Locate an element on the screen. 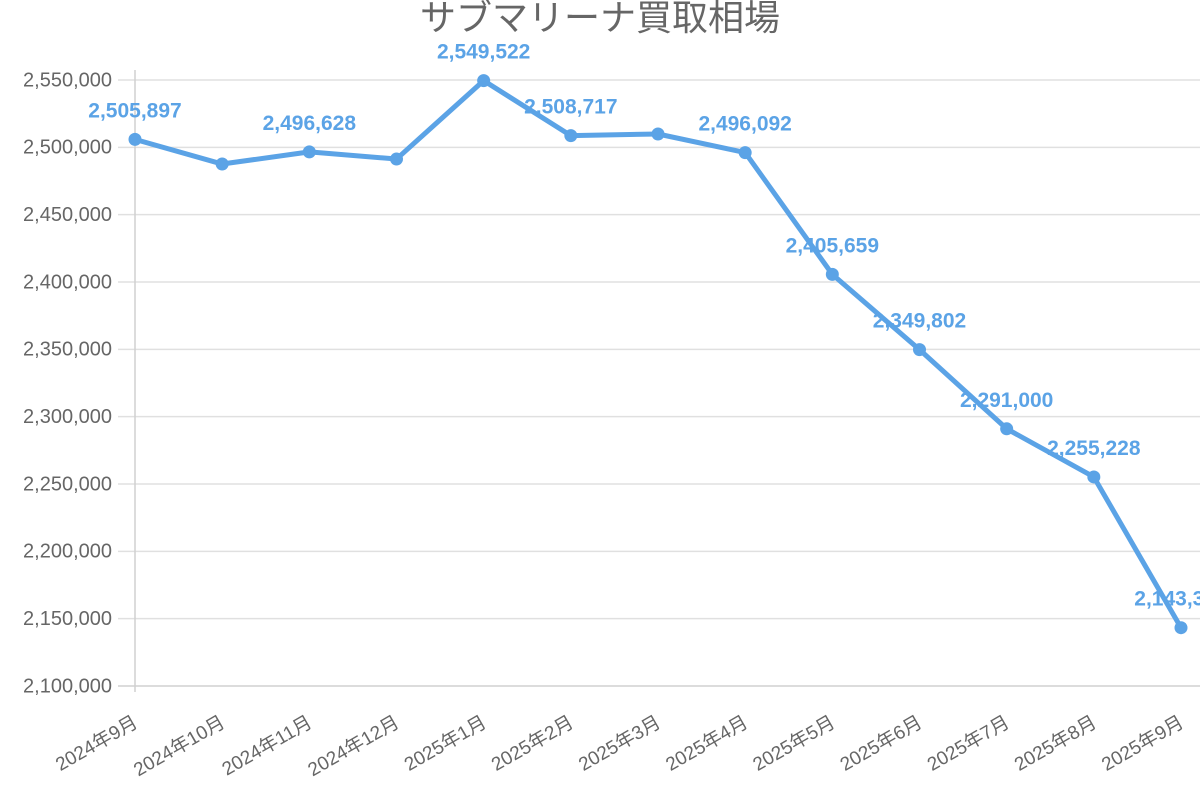  data-label: 2,508,717 is located at coordinates (570, 107).